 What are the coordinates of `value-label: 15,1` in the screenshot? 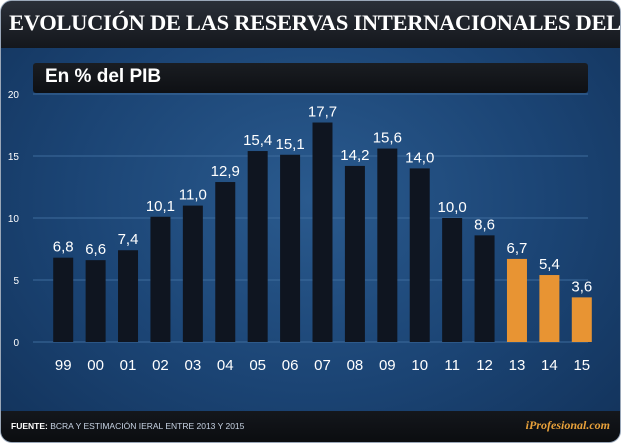 It's located at (289, 144).